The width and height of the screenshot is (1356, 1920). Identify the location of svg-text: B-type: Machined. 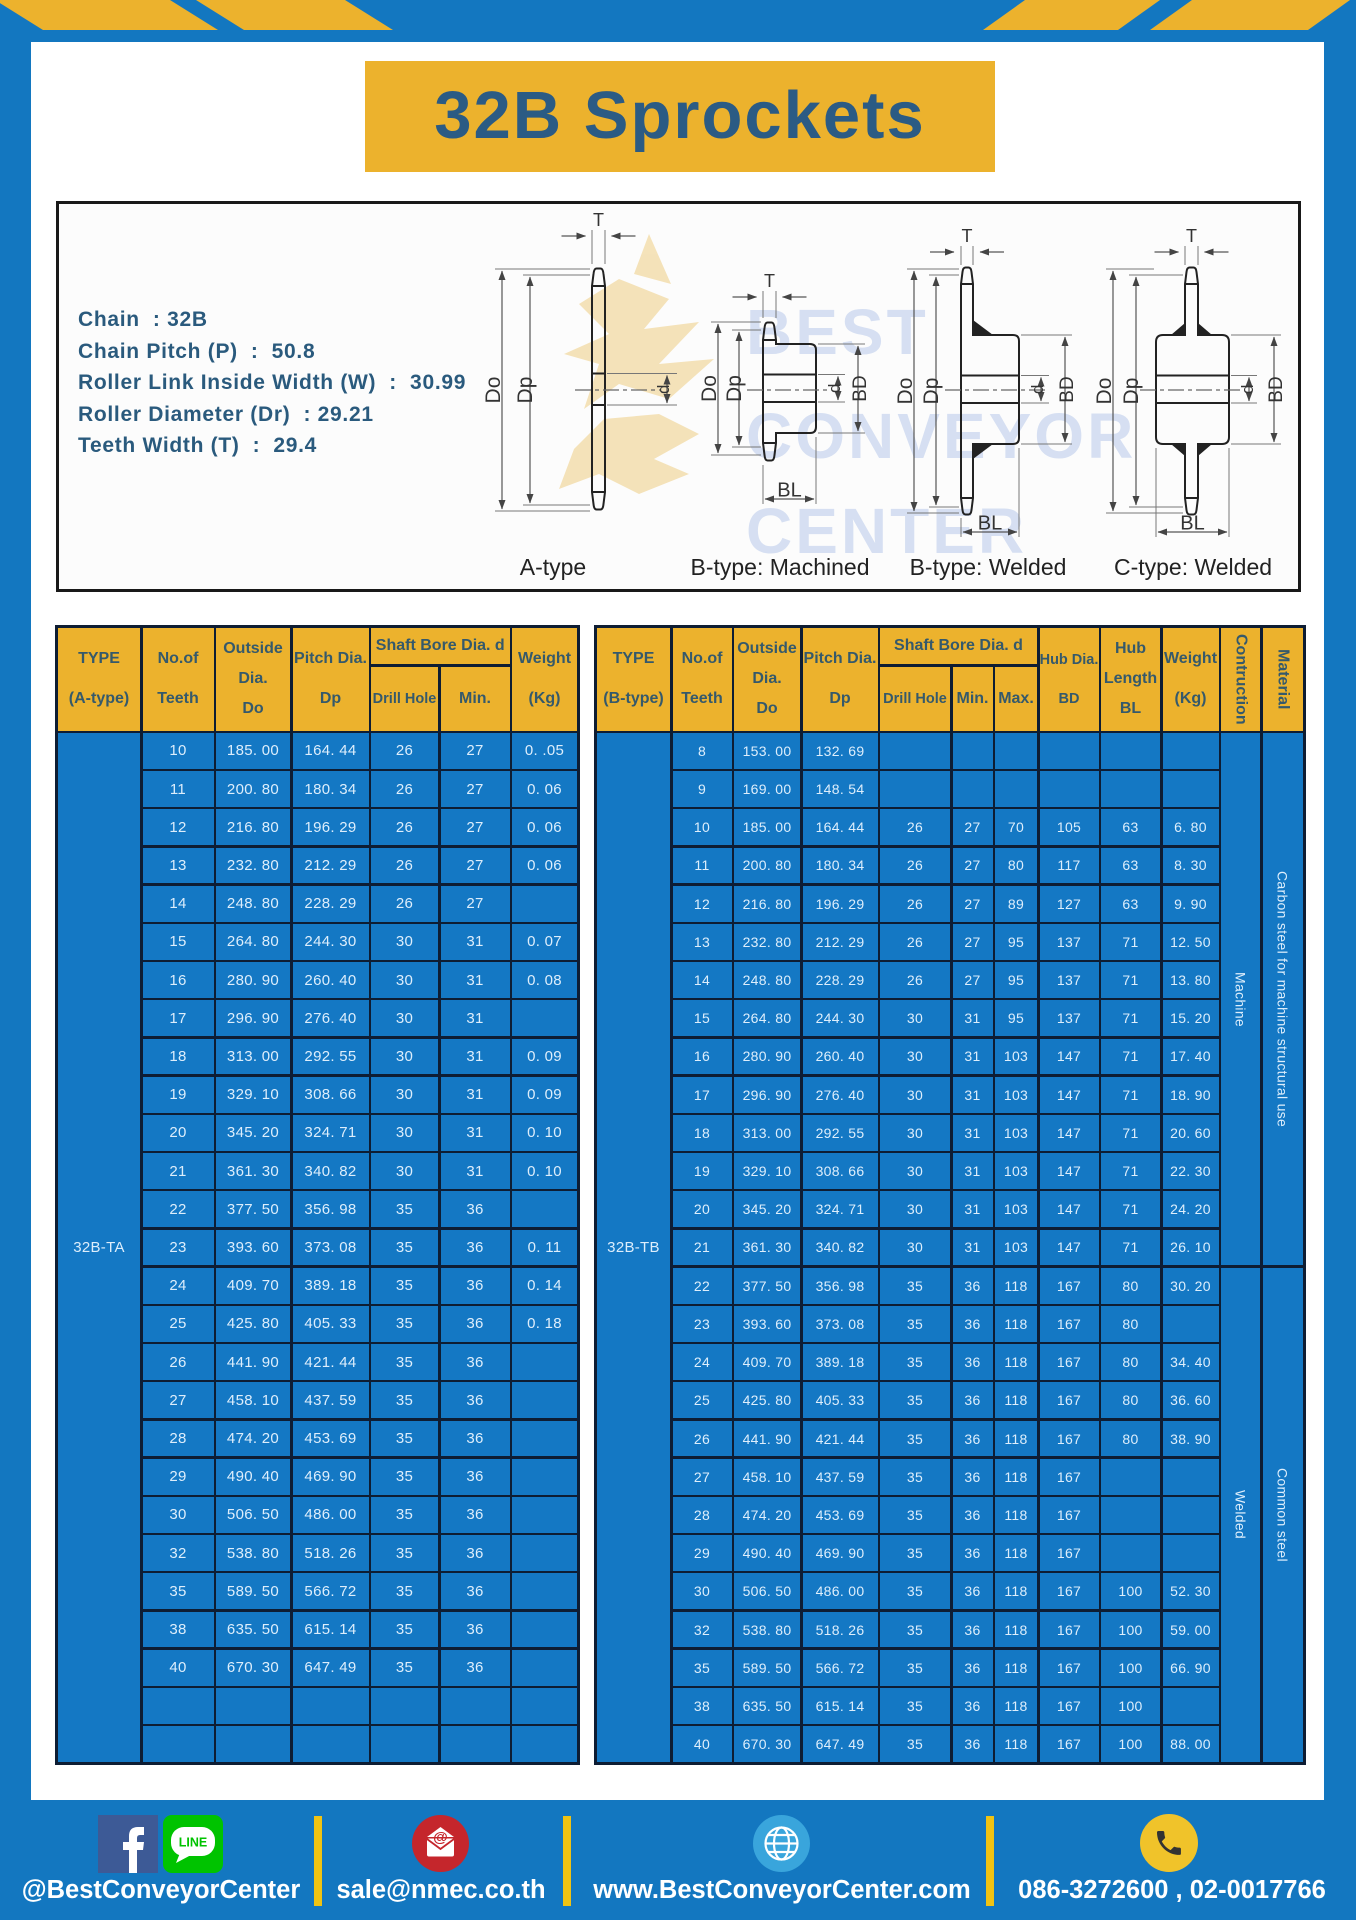
(780, 567).